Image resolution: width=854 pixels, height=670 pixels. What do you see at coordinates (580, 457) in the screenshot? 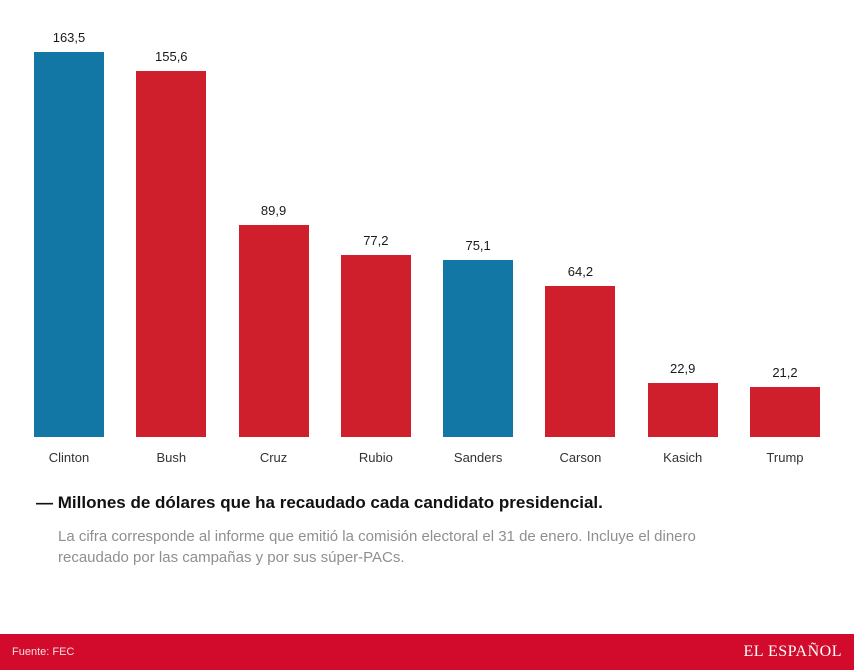
I see `category-label: Carson` at bounding box center [580, 457].